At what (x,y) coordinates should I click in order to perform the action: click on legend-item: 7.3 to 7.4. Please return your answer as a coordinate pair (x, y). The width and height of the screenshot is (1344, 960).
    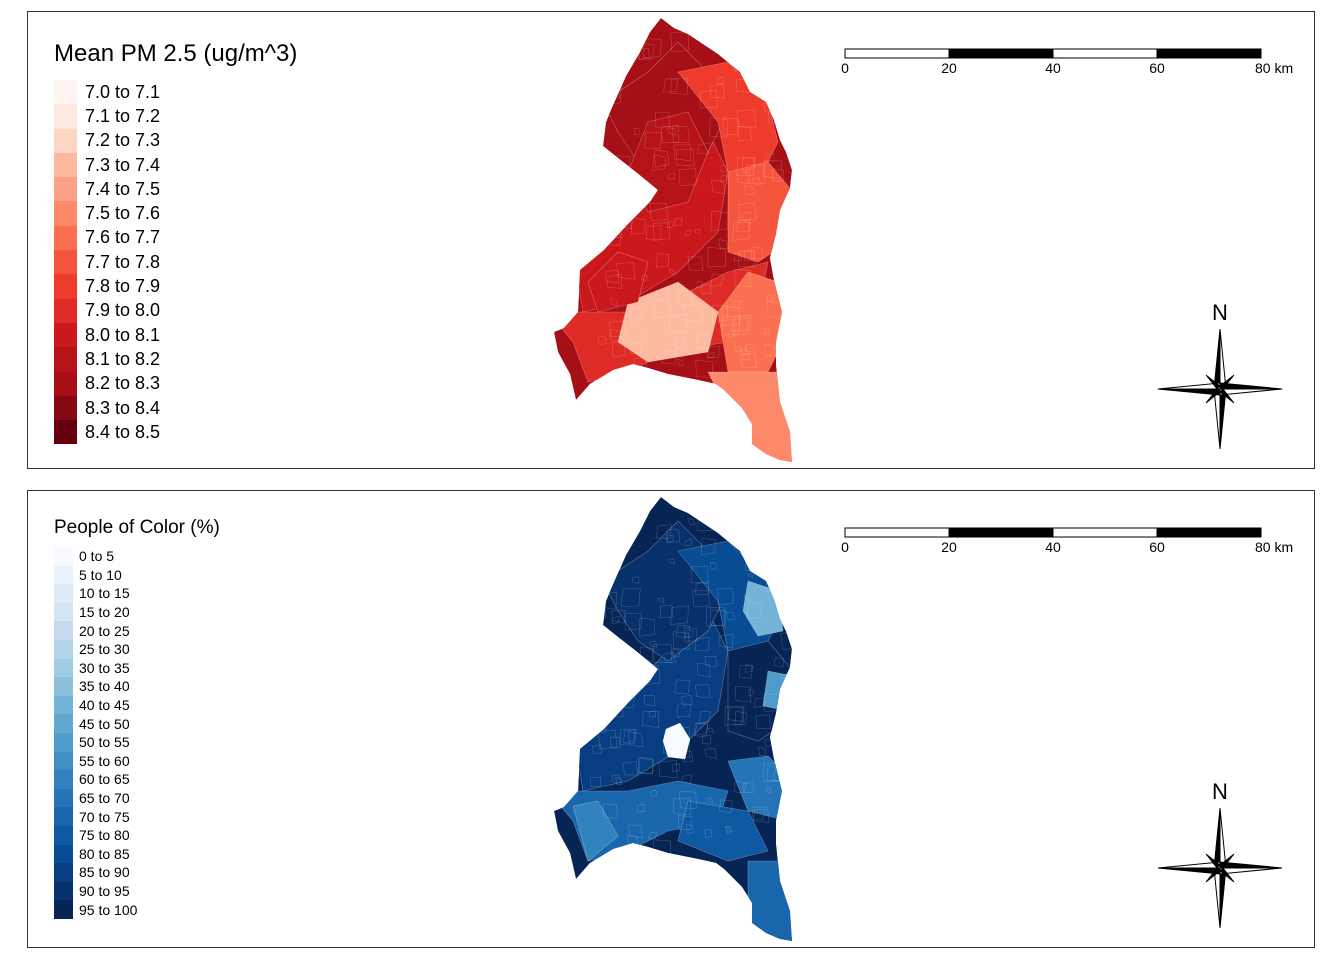
    Looking at the image, I should click on (175, 165).